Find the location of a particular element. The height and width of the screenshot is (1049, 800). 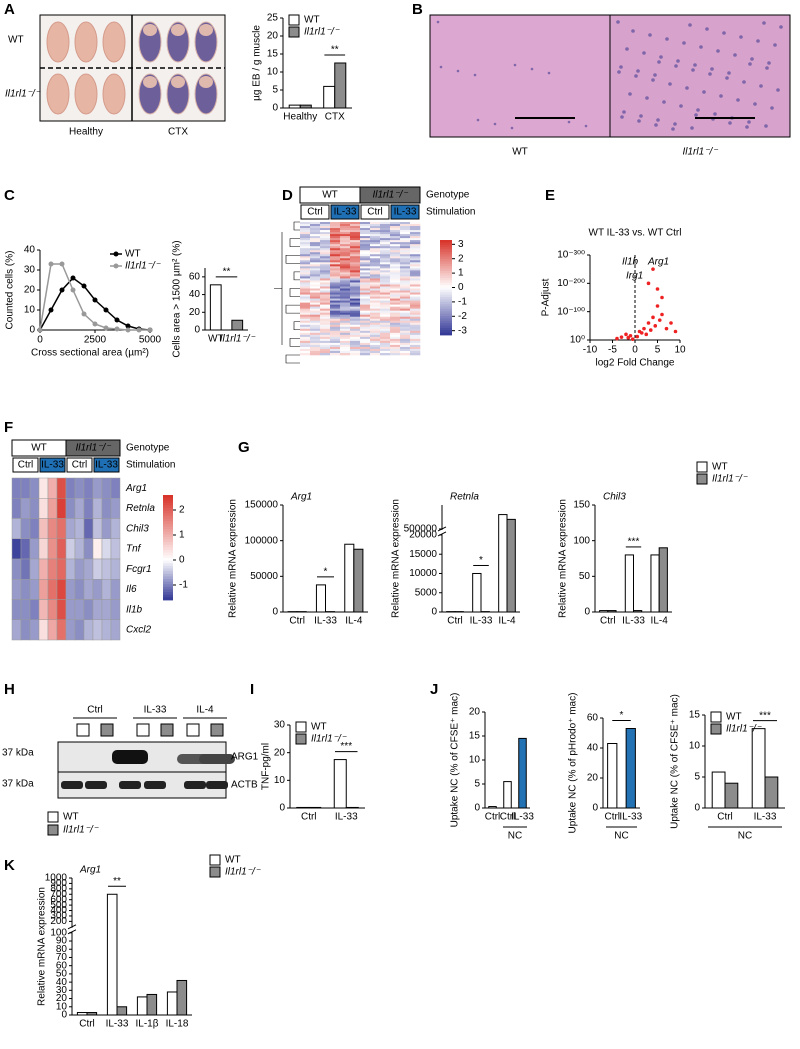

muscle-photo is located at coordinates (58, 42).